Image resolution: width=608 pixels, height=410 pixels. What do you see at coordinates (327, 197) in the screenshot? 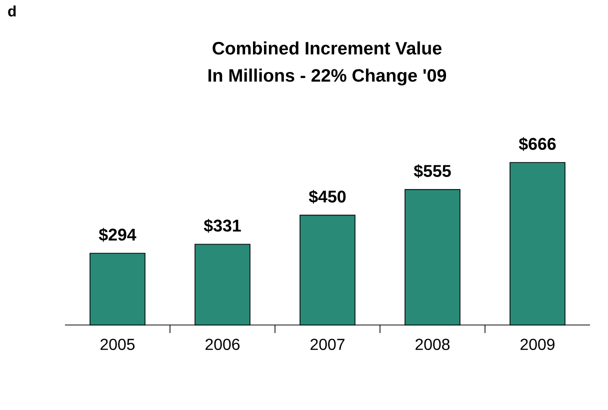
I see `data-label: $450` at bounding box center [327, 197].